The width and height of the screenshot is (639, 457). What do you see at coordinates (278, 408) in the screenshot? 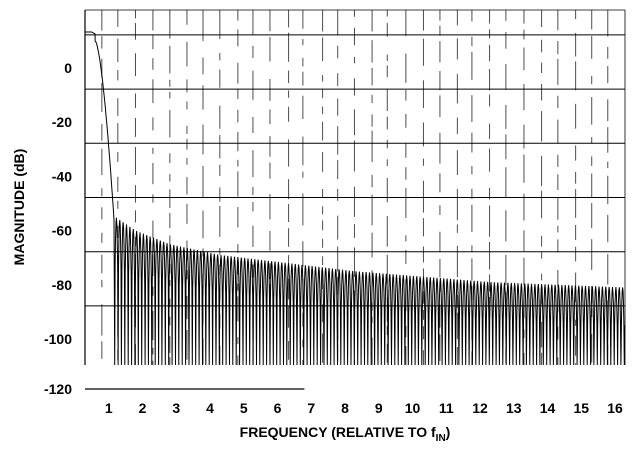
I see `x-tick-label: 6` at bounding box center [278, 408].